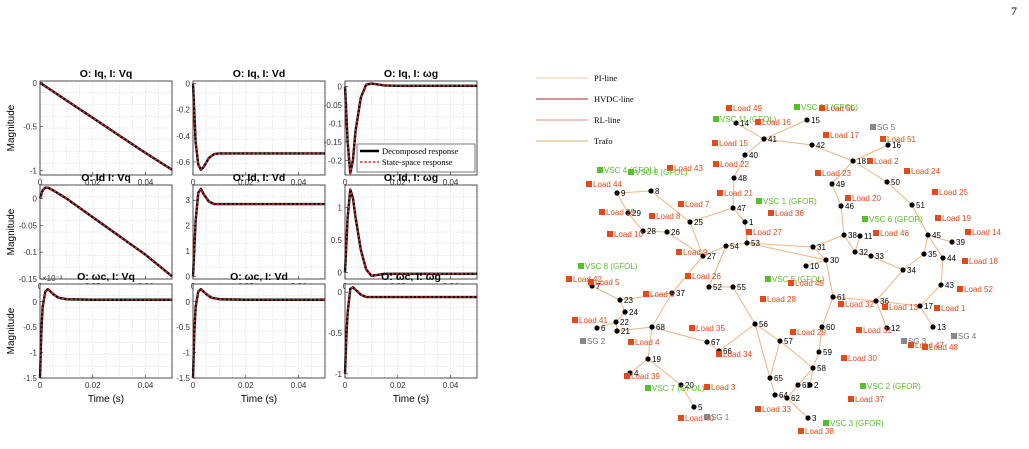 This screenshot has width=1029, height=449. I want to click on bus-label: 46, so click(849, 206).